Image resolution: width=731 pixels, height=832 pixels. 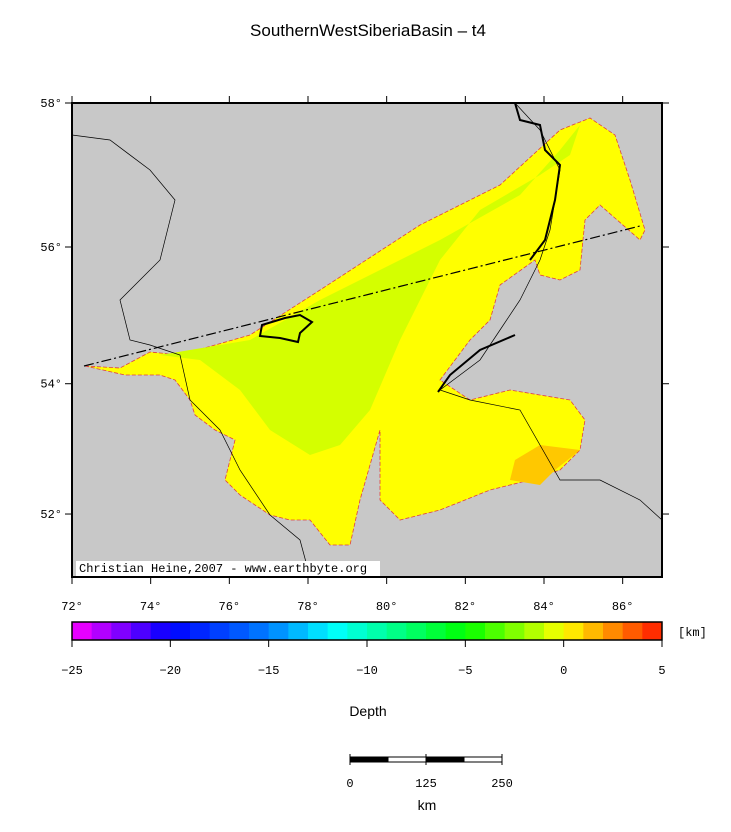 I want to click on scale-unit: km, so click(x=427, y=805).